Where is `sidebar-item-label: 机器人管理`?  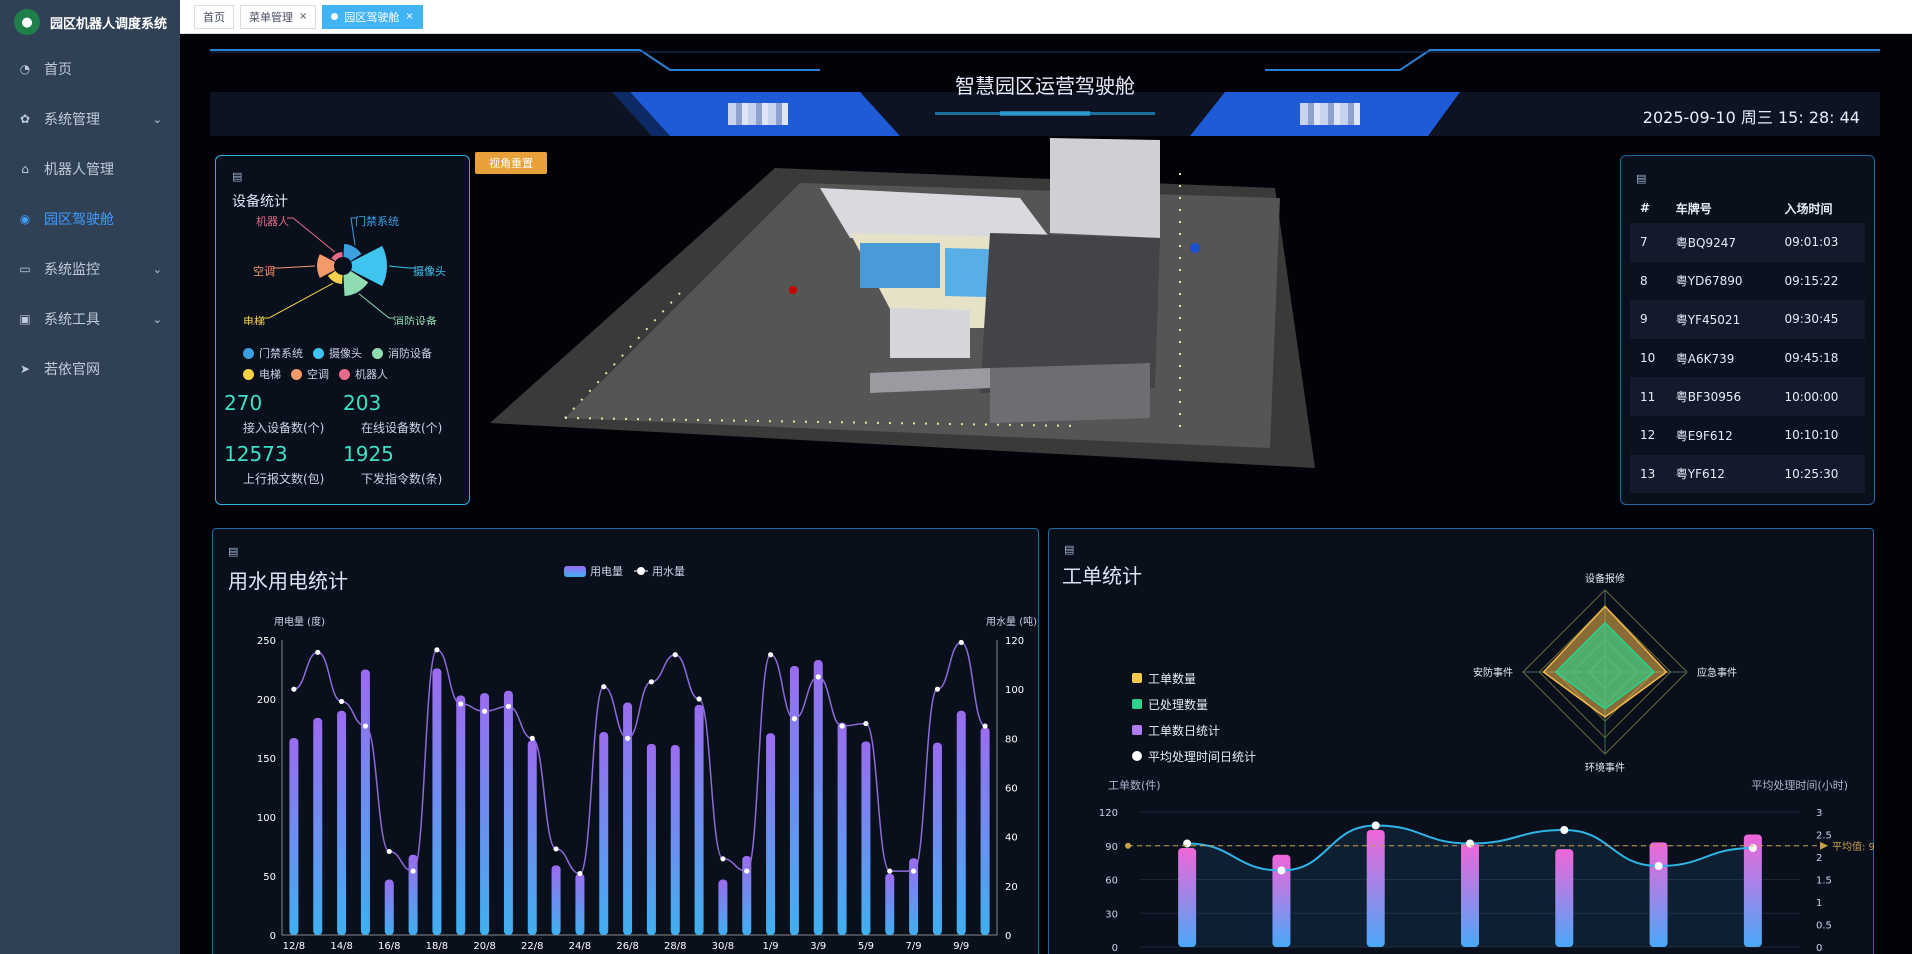 sidebar-item-label: 机器人管理 is located at coordinates (79, 170).